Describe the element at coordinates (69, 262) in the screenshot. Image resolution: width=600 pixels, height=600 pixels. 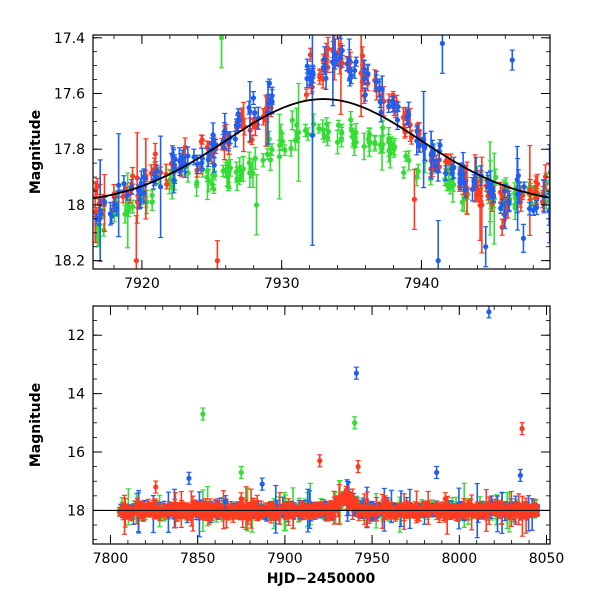
I see `top-y-tick-label: 18.2` at that location.